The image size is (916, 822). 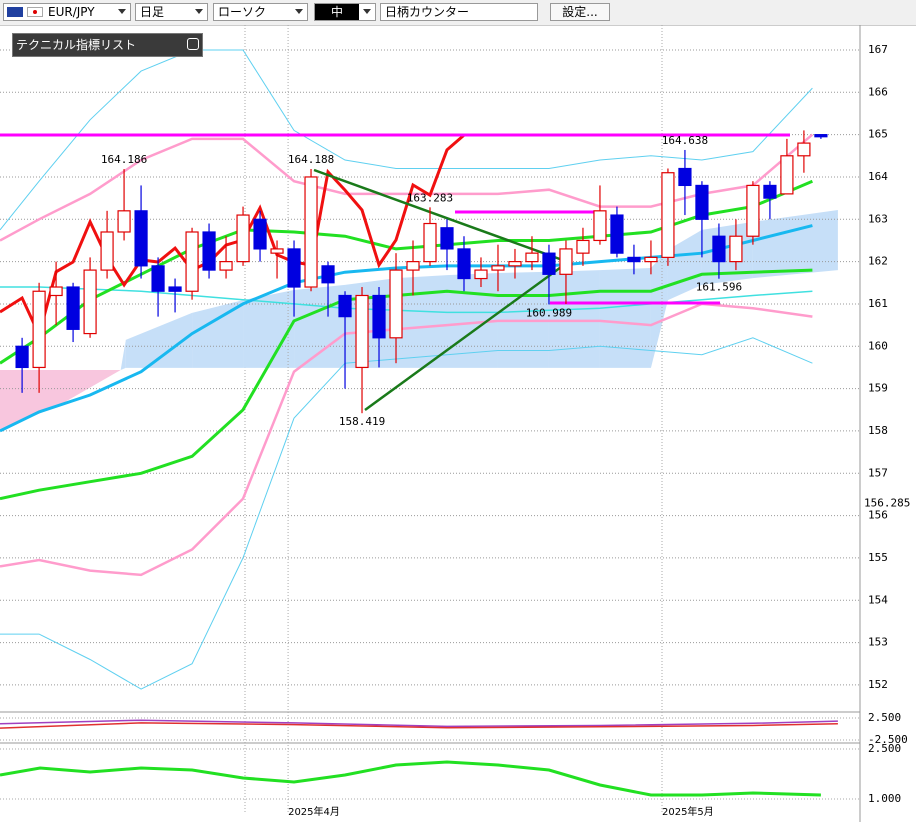 I want to click on price-label: 160.989, so click(x=549, y=312).